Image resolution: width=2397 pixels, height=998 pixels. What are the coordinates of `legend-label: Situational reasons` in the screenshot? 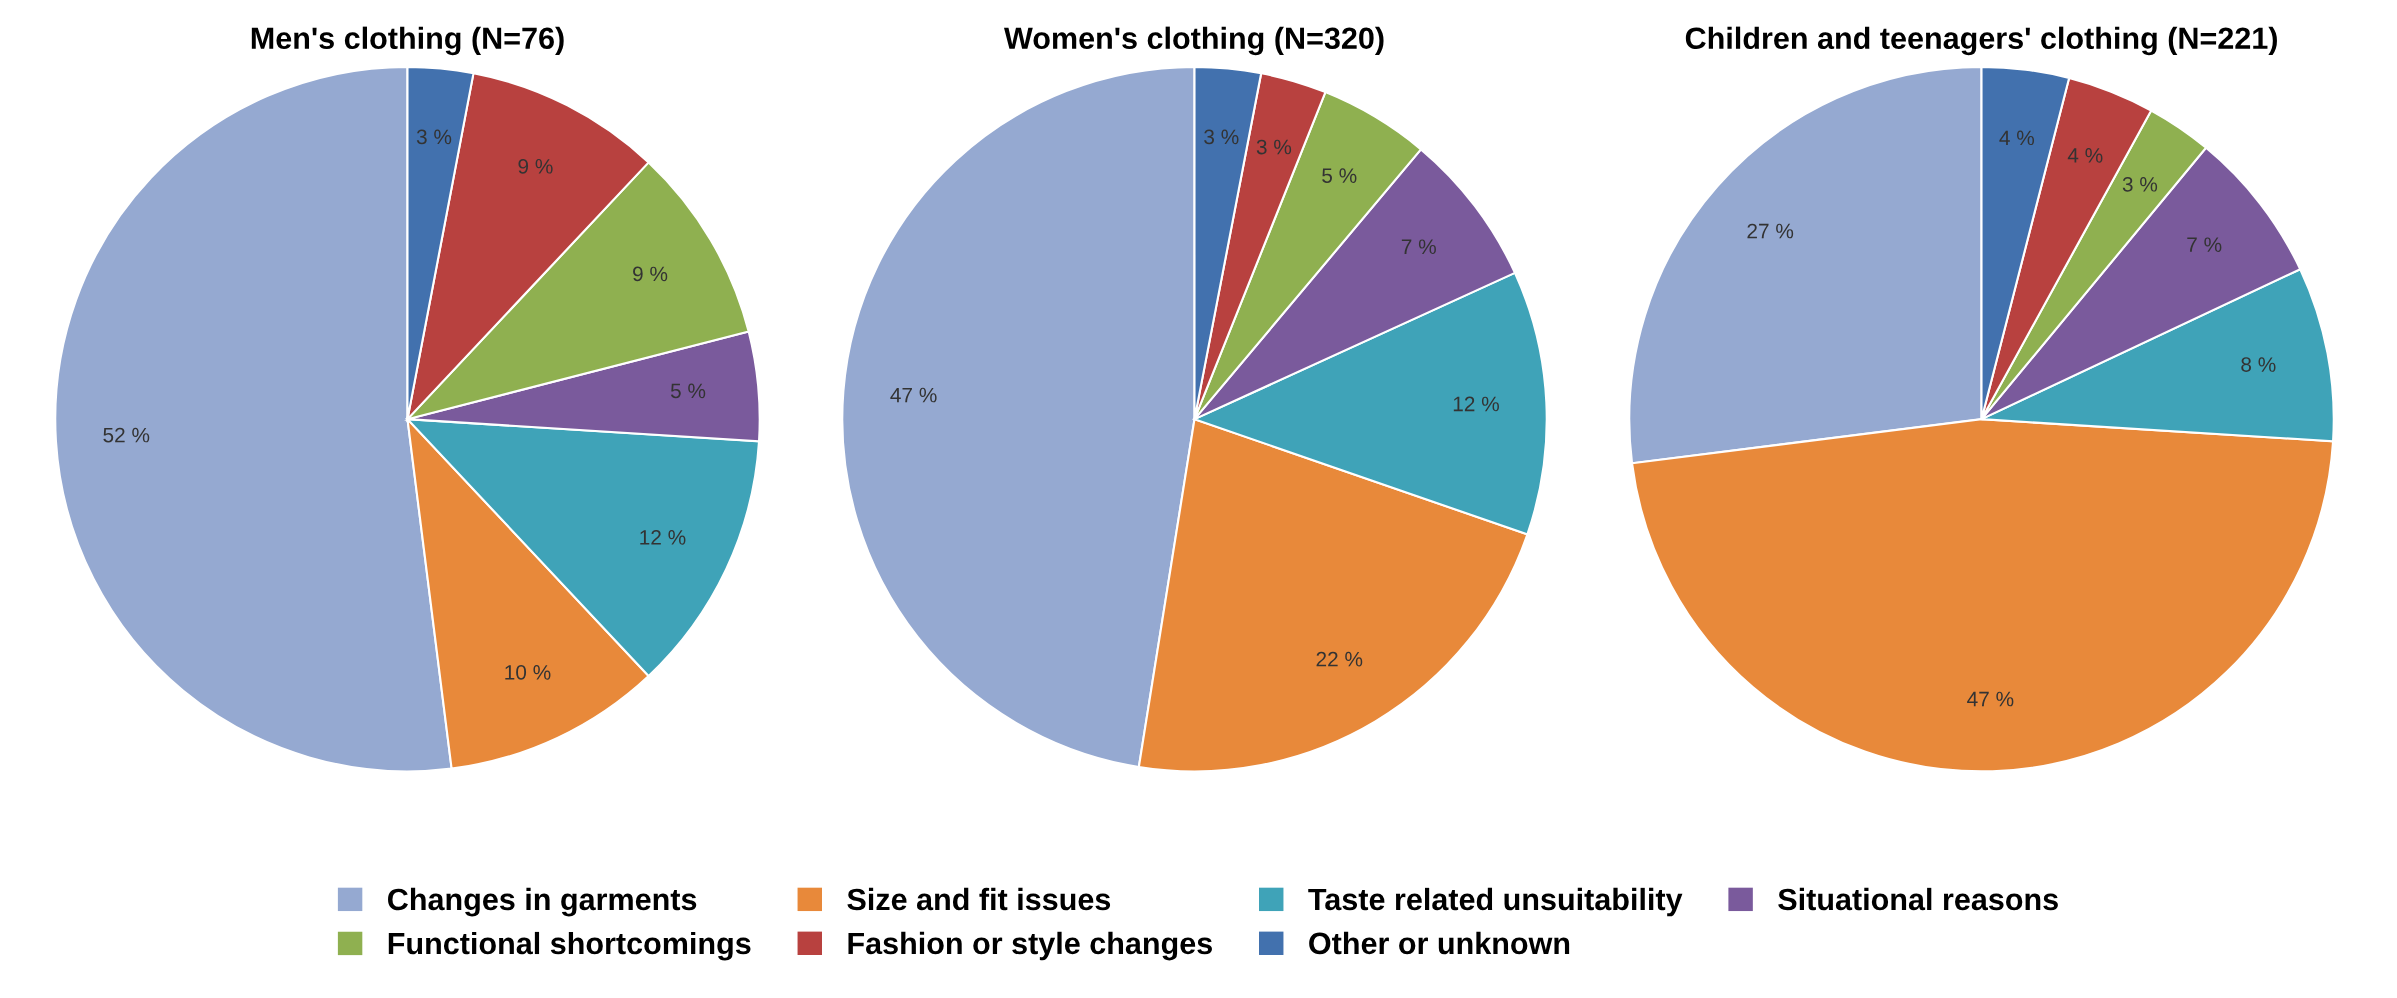 It's located at (1918, 899).